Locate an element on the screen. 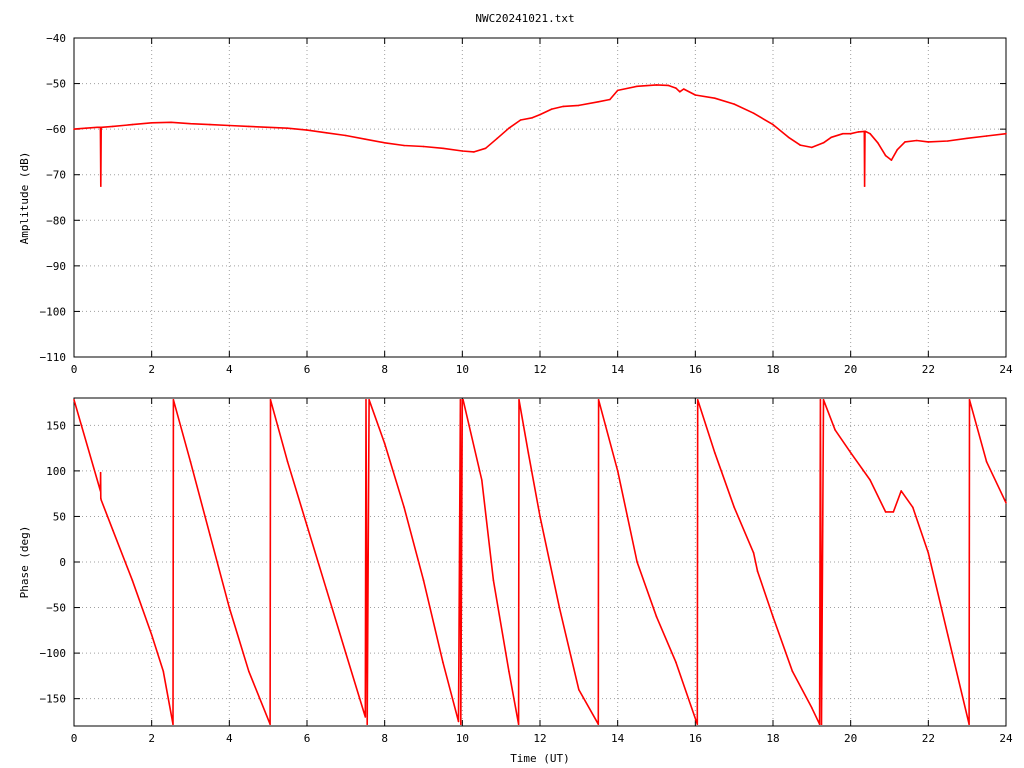  amplitude-y-axis-label: Amplitude (dB) is located at coordinates (24, 198).